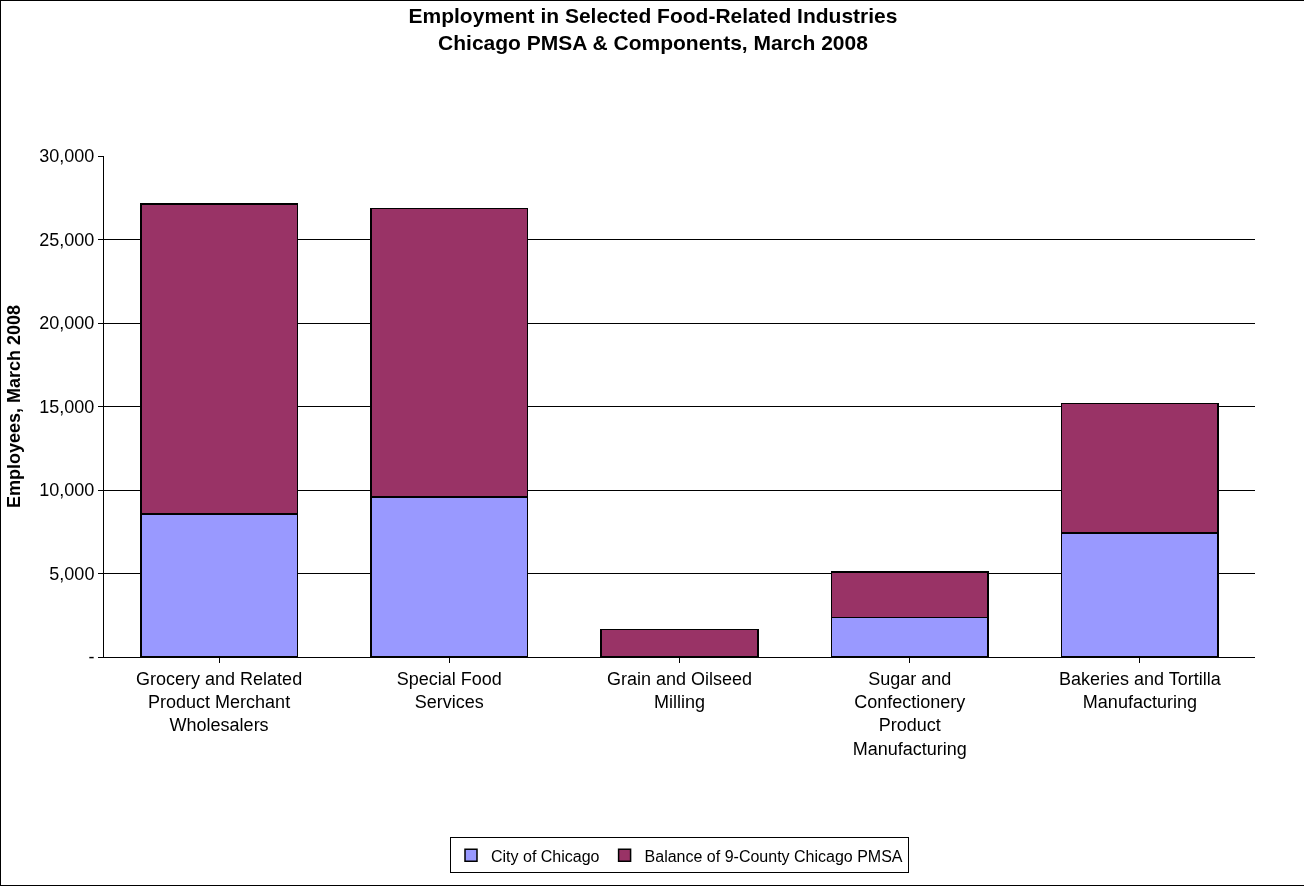 The height and width of the screenshot is (886, 1304). Describe the element at coordinates (773, 856) in the screenshot. I see `legend-label: Balance of 9-County Chicago PMSA` at that location.